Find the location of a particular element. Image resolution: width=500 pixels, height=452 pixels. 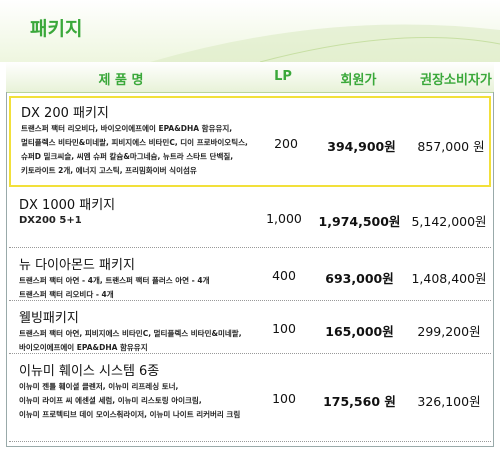

column-label: LP is located at coordinates (283, 76).